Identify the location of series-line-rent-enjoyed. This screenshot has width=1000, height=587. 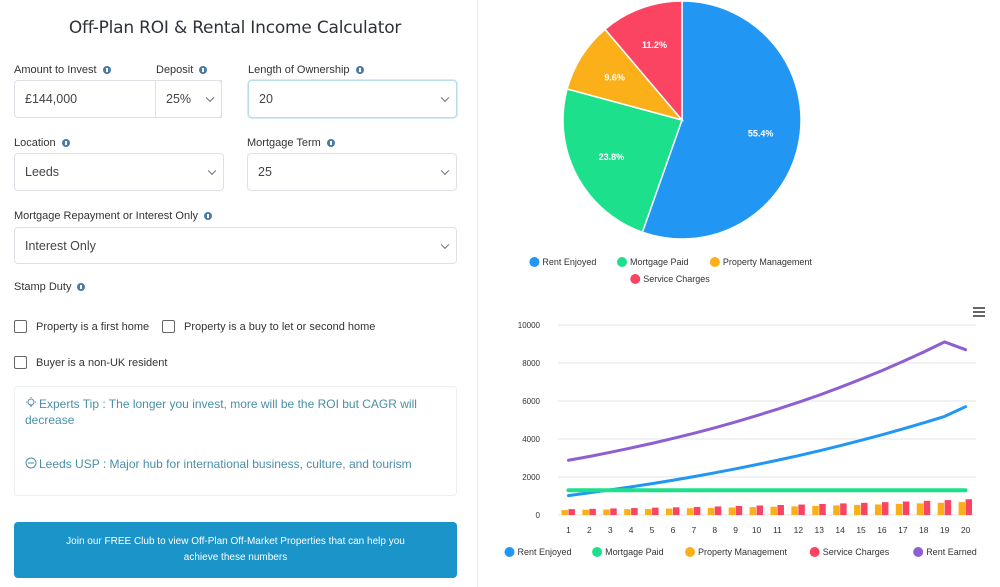
(767, 451).